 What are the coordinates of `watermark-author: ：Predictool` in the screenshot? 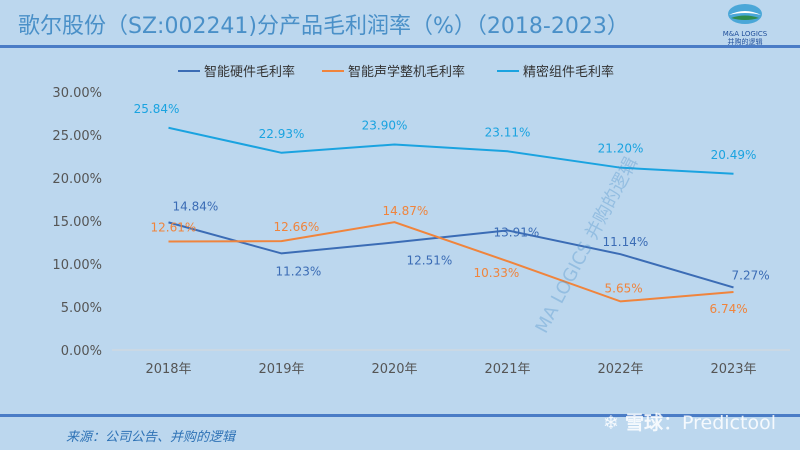 It's located at (719, 423).